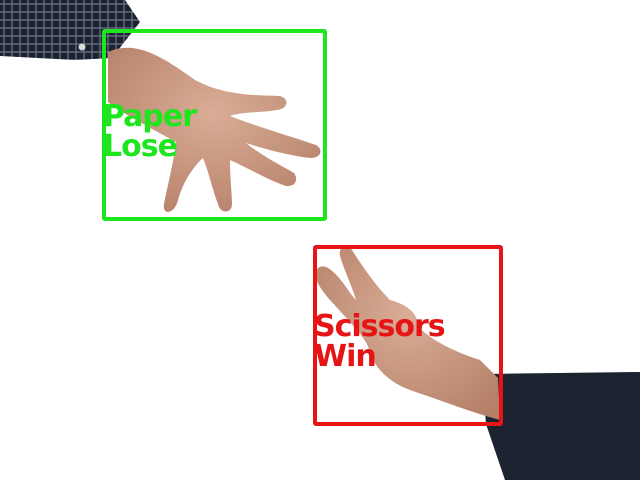 Image resolution: width=640 pixels, height=480 pixels. Describe the element at coordinates (150, 116) in the screenshot. I see `gesture-label-paper: Paper` at that location.